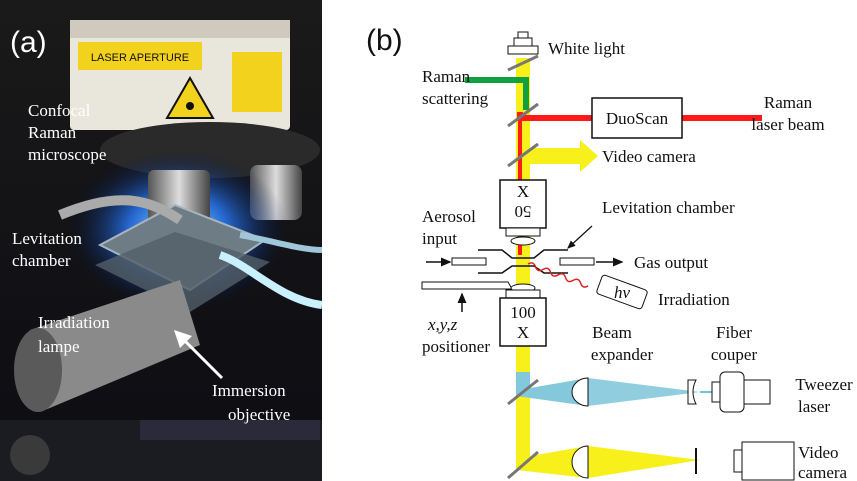 The image size is (857, 481). I want to click on video-camera-top-label: Video camera, so click(649, 156).